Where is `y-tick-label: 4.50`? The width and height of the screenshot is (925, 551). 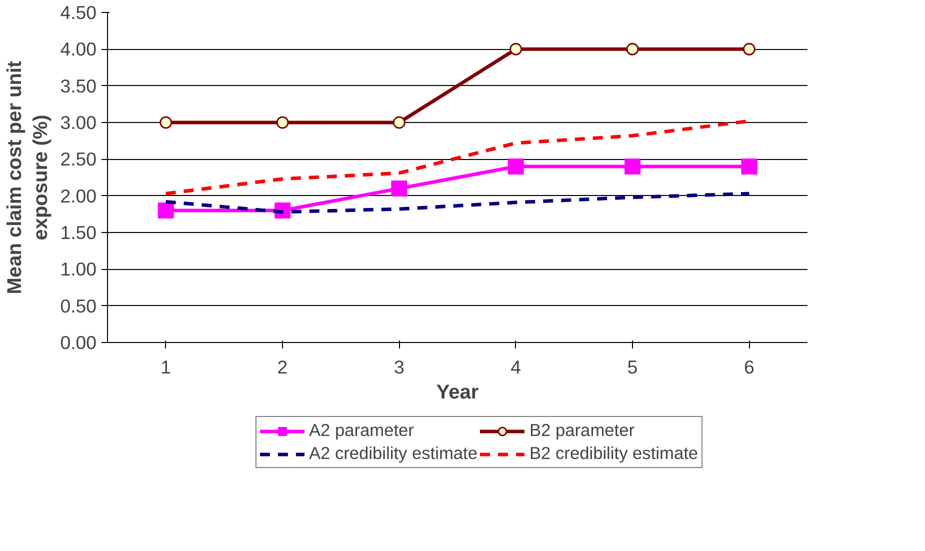 y-tick-label: 4.50 is located at coordinates (78, 12).